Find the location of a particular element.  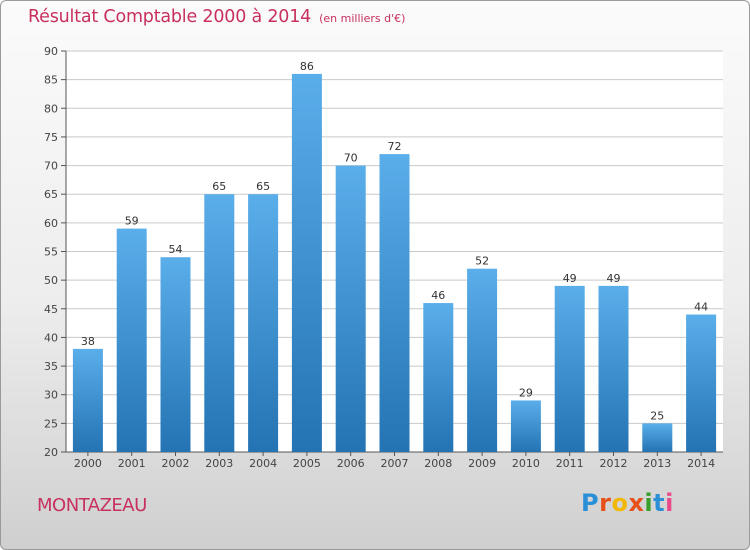

x-tick-label: 2002 is located at coordinates (176, 463).